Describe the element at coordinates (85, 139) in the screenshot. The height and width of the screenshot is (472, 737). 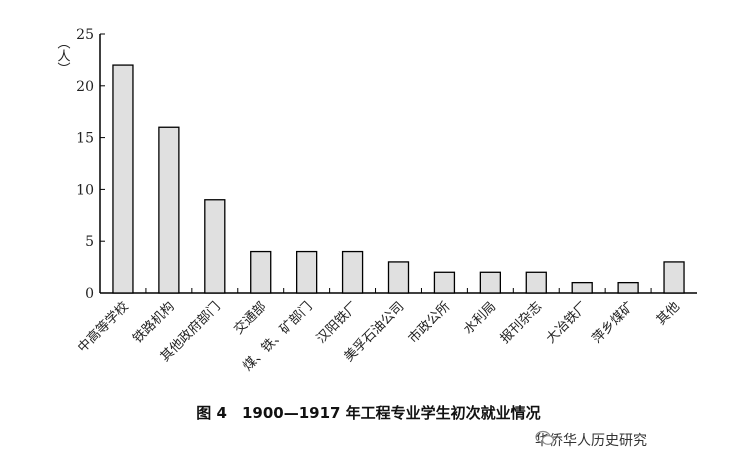
I see `y-tick-label: 15` at that location.